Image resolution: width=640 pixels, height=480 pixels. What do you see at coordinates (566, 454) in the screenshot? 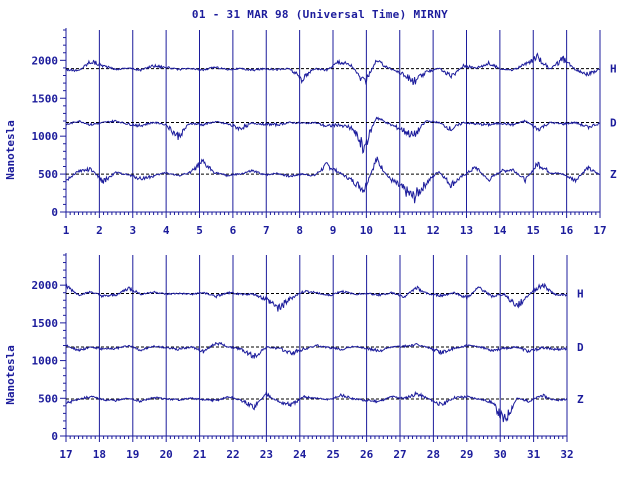
I see `x-tick-label: 32` at bounding box center [566, 454].